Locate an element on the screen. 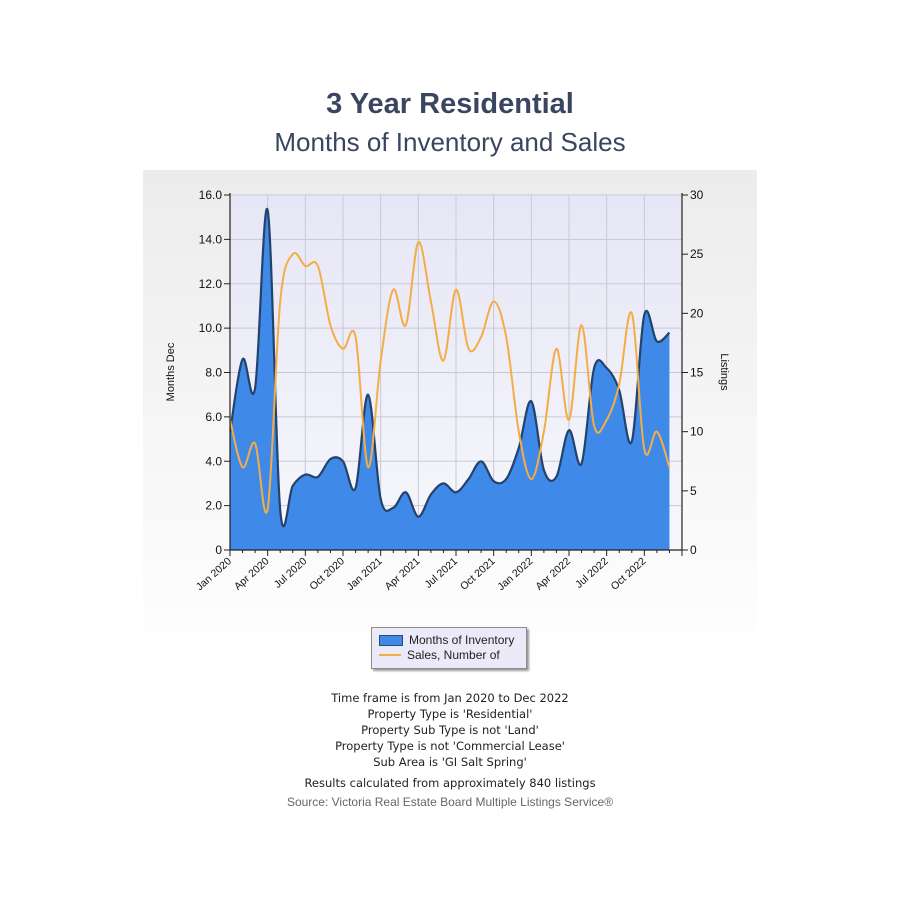 Image resolution: width=900 pixels, height=900 pixels. right-tick-label: 5 is located at coordinates (693, 491).